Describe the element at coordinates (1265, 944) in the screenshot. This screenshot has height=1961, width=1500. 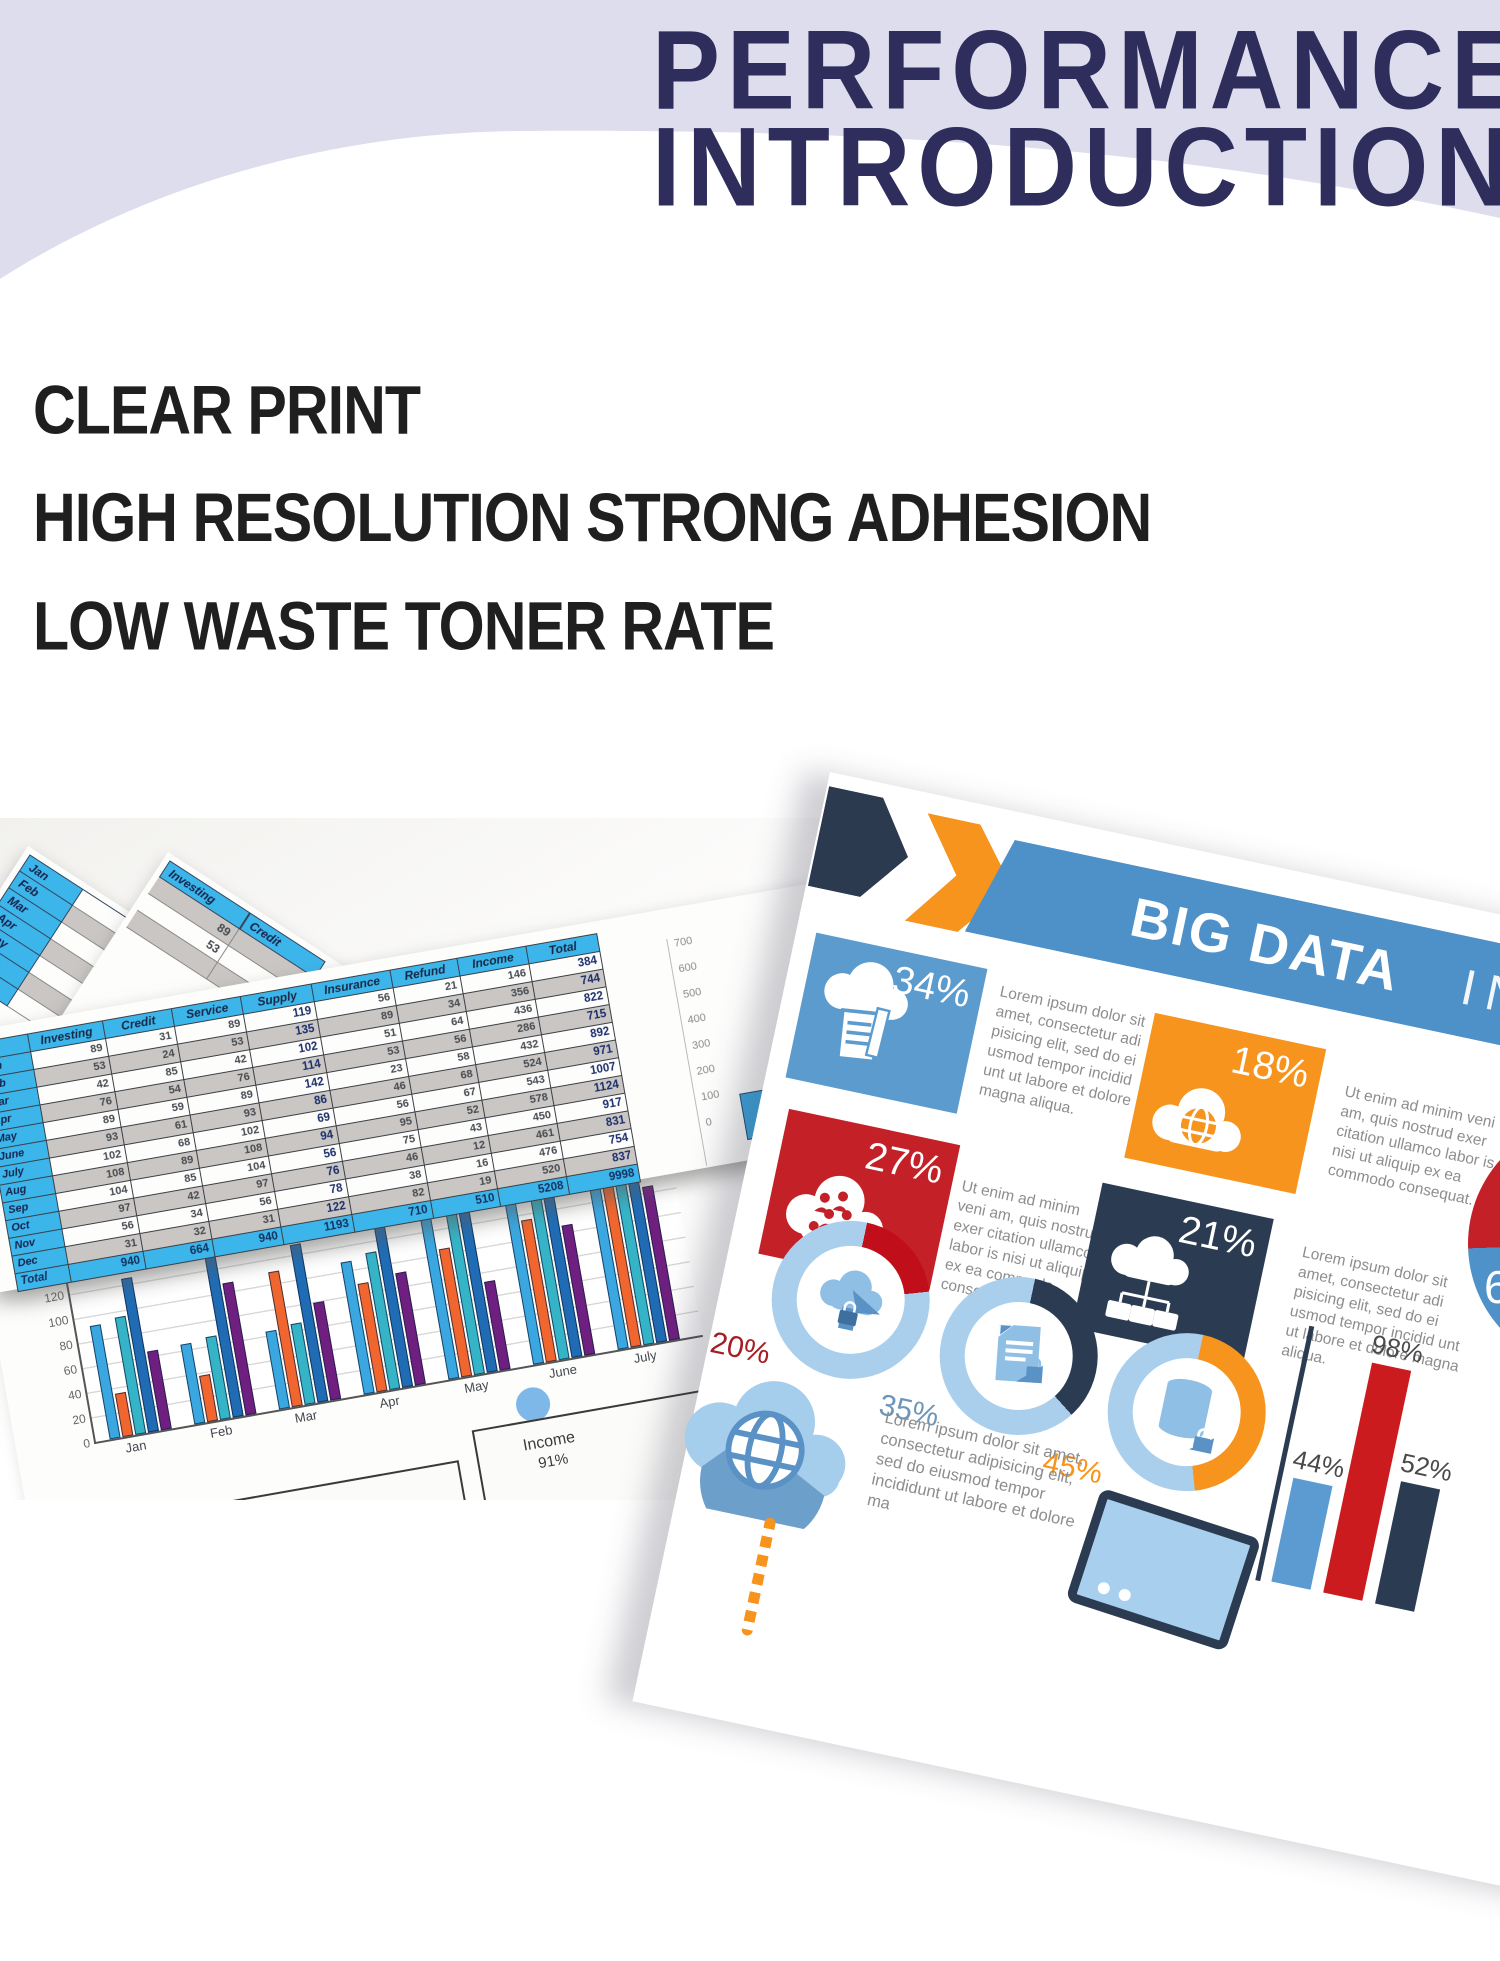
I see `banner-title: BIG DATA` at that location.